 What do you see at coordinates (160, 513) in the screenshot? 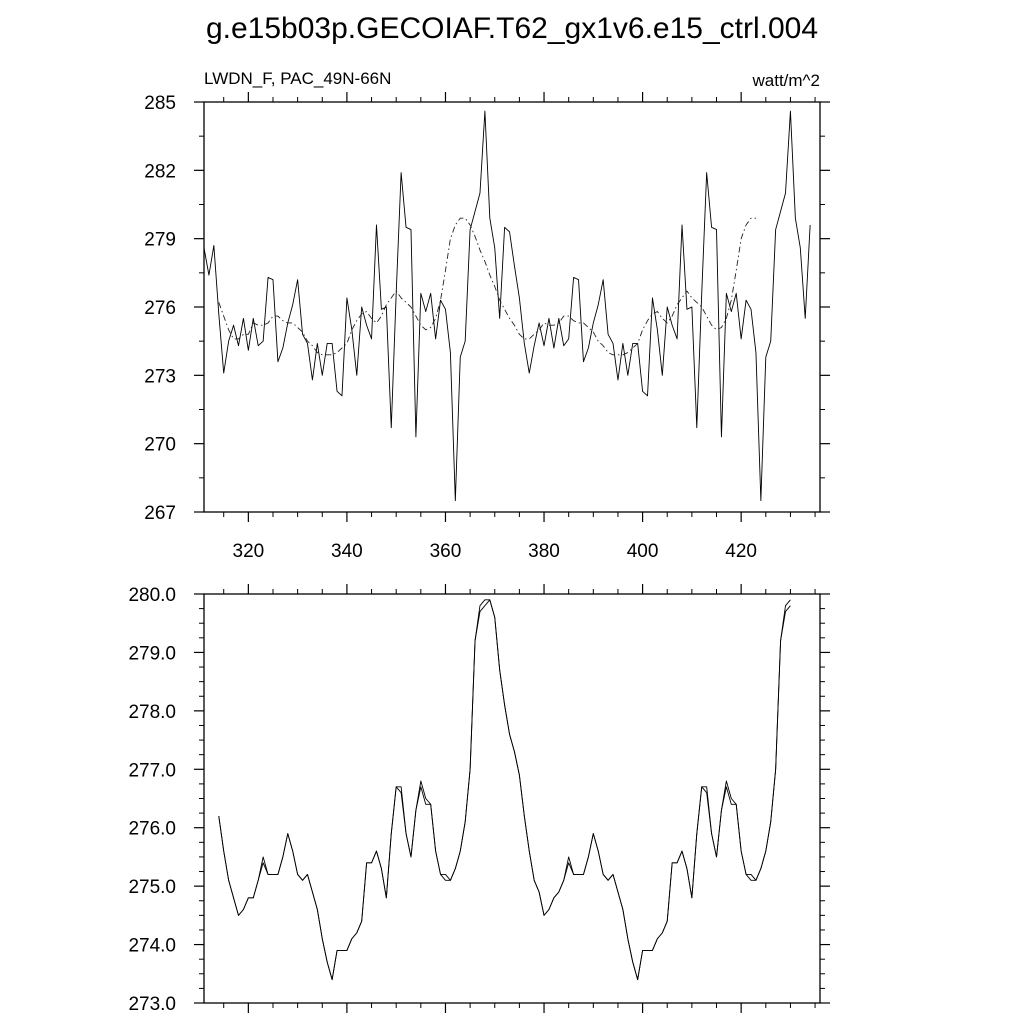
I see `panel-1-y-tick-label: 267` at bounding box center [160, 513].